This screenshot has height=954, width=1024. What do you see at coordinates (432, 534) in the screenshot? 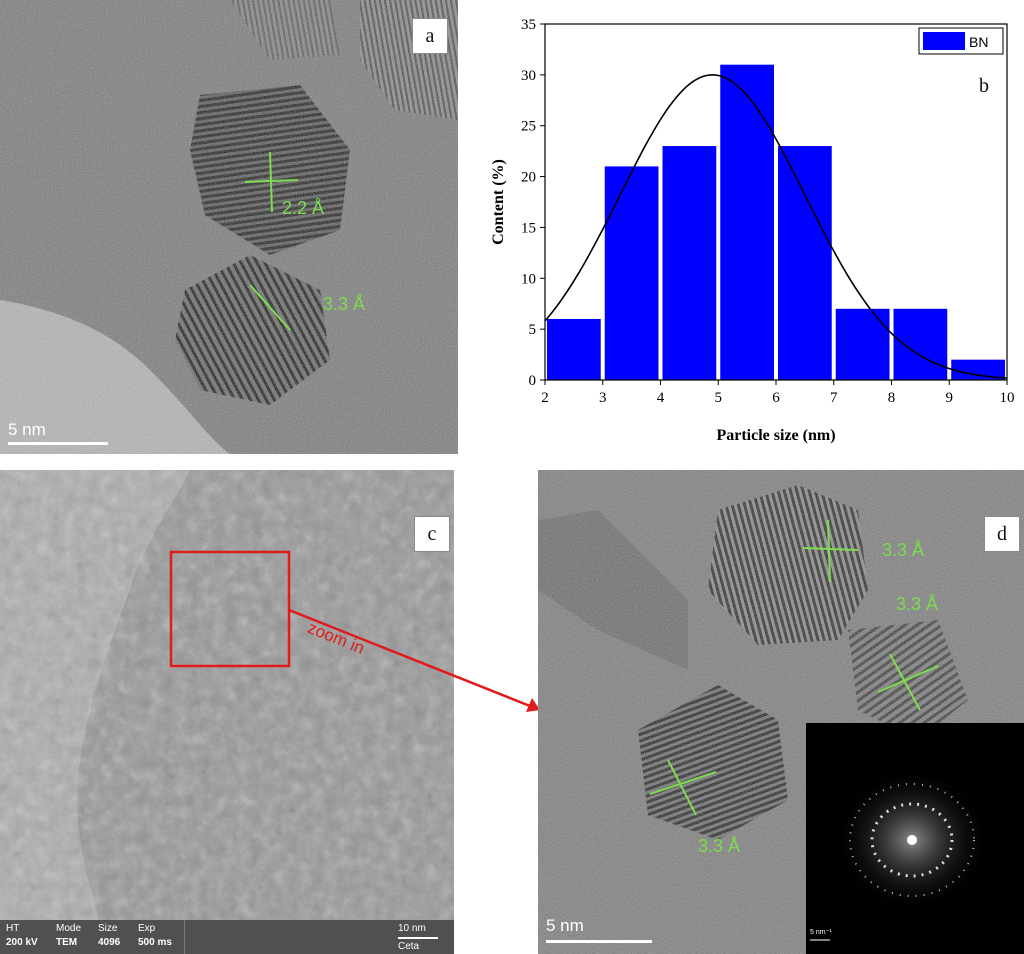
I see `panel-letter-c: c` at bounding box center [432, 534].